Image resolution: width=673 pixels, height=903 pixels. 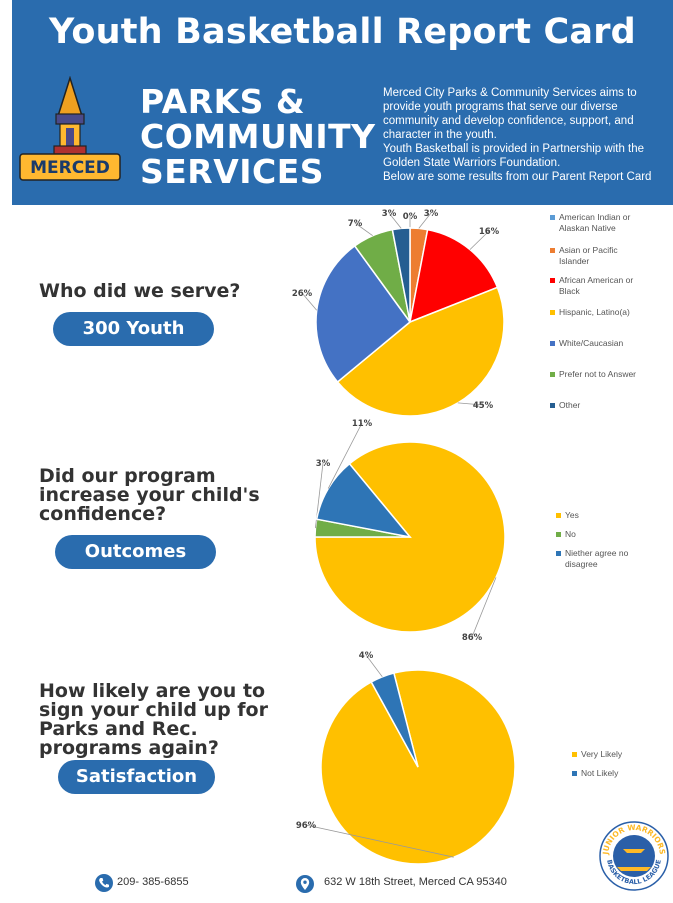 What do you see at coordinates (572, 515) in the screenshot?
I see `legend-label: Yes` at bounding box center [572, 515].